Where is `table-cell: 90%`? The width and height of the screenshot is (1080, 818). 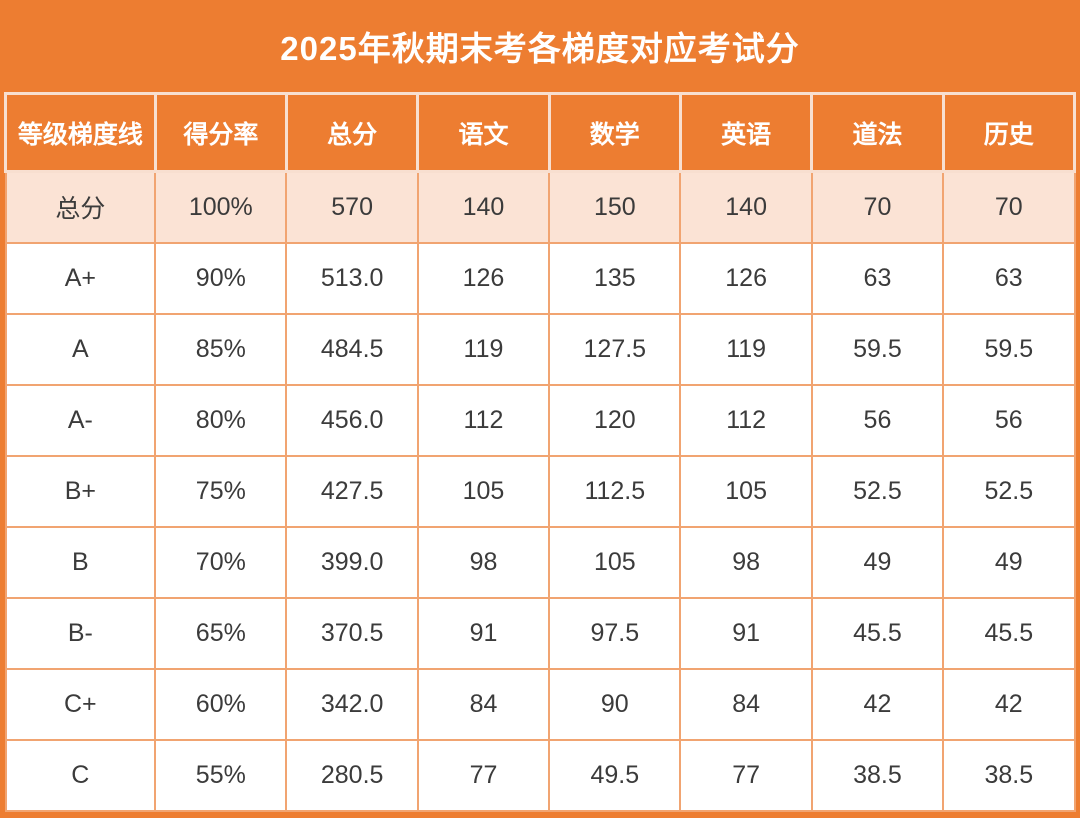
table-cell: 90% is located at coordinates (221, 278).